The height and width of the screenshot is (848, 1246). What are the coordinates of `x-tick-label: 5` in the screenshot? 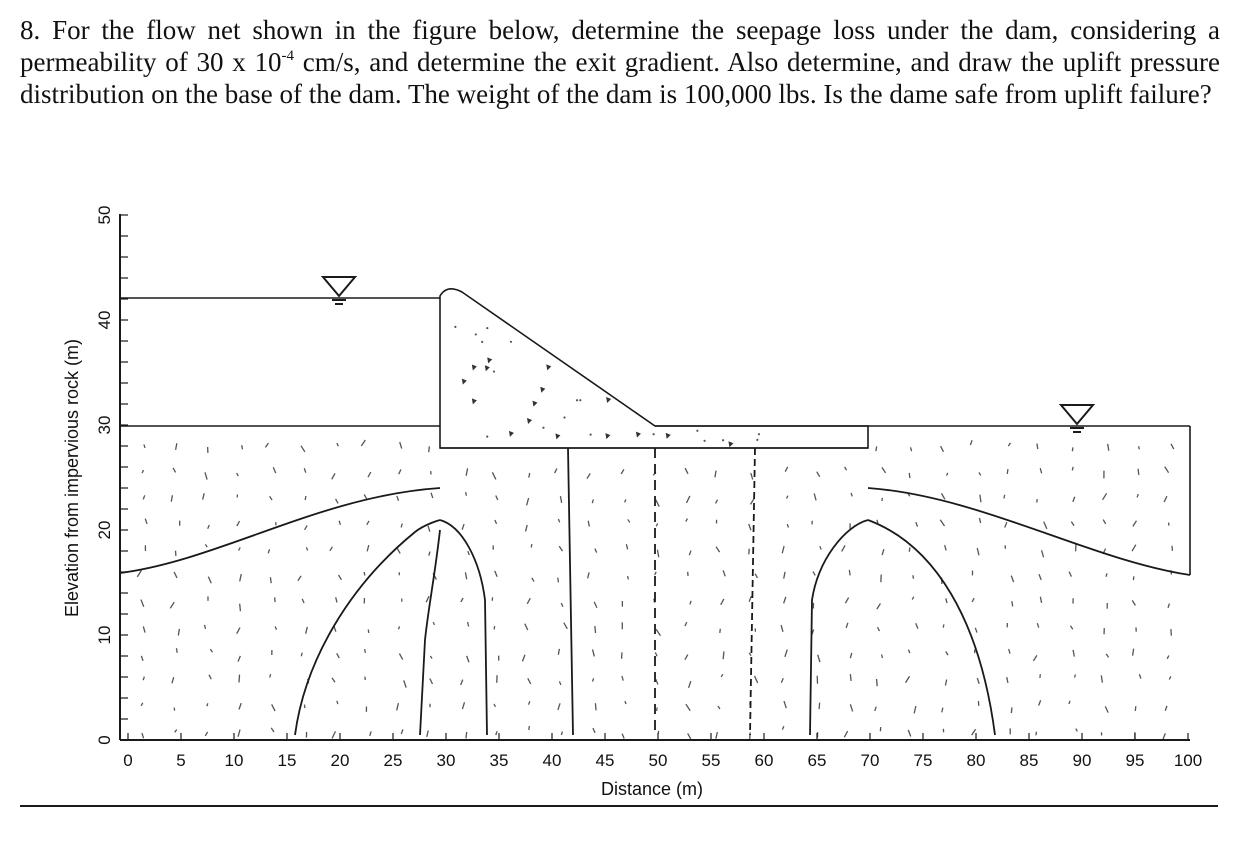 It's located at (180, 760).